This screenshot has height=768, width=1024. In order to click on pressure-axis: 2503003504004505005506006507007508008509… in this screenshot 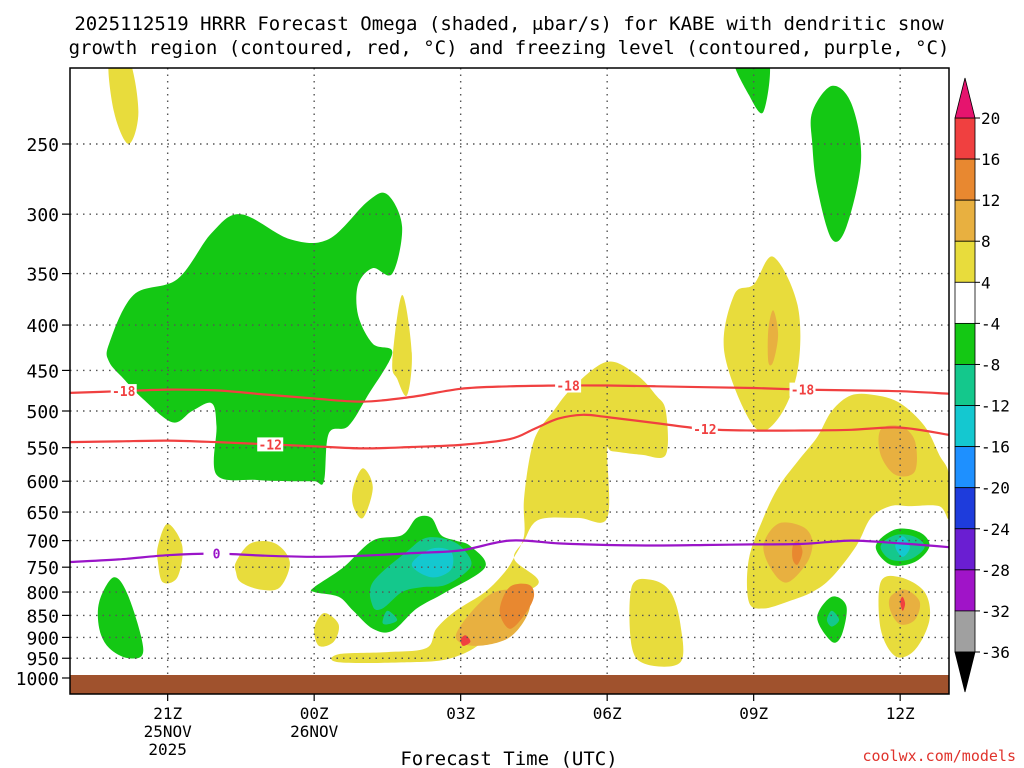, I will do `click(43, 412)`.